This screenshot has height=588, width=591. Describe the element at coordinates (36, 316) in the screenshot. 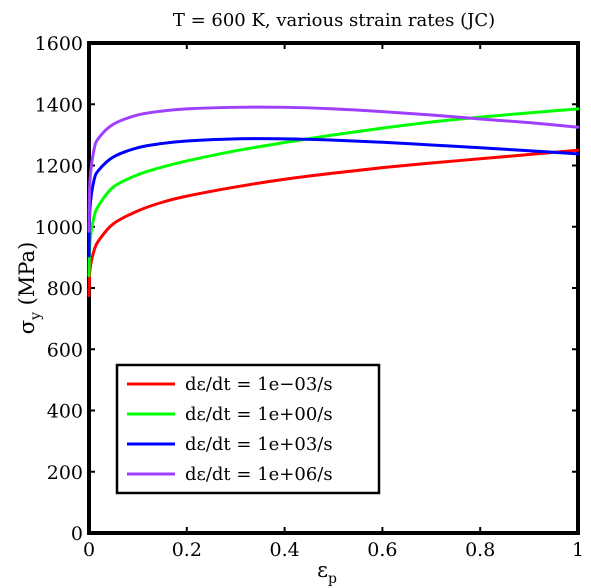

I see `y-axis-label-sub: y` at that location.